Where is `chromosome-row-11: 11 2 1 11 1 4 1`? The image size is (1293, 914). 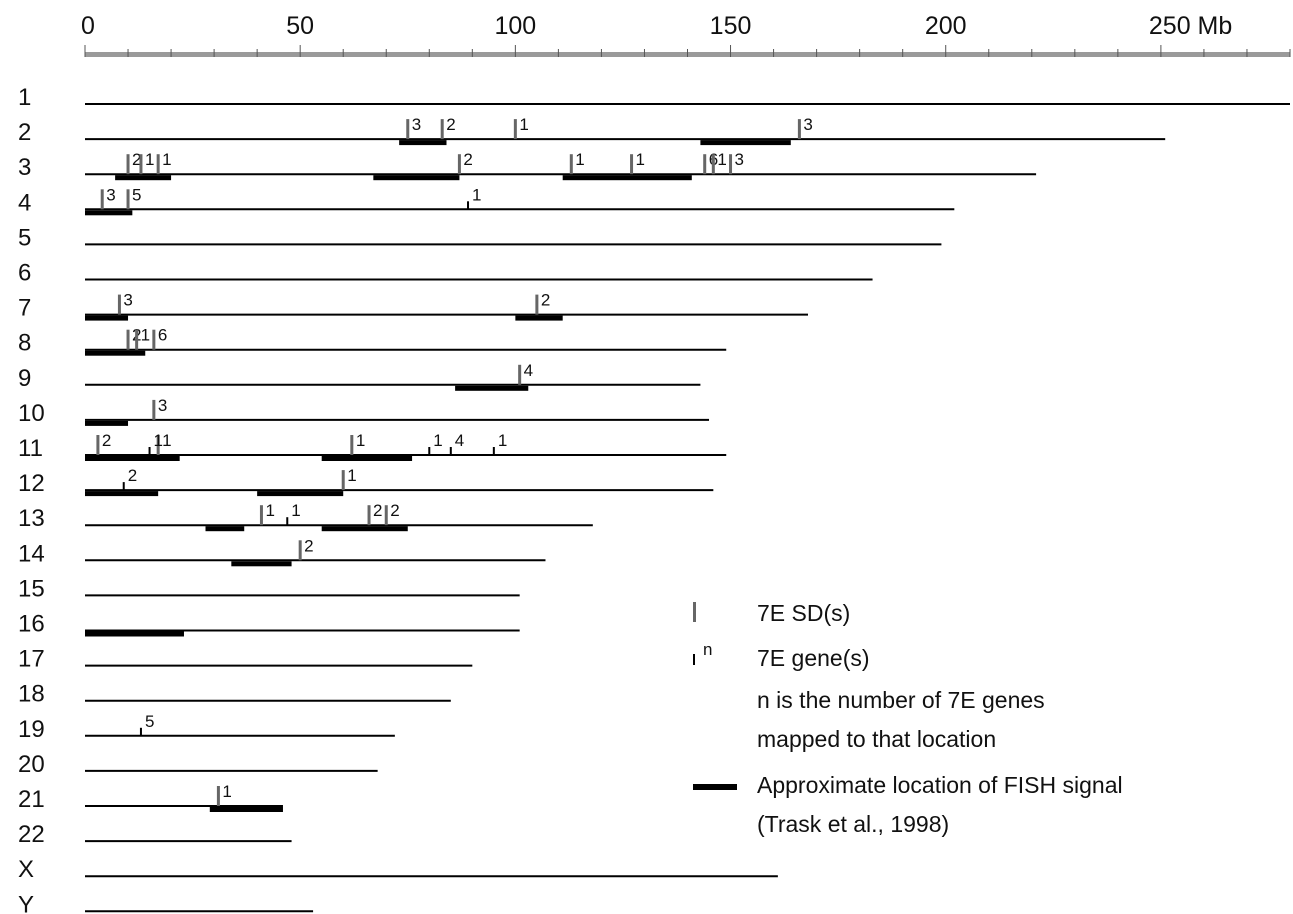
chromosome-row-11: 11 2 1 11 1 4 1 is located at coordinates (372, 446).